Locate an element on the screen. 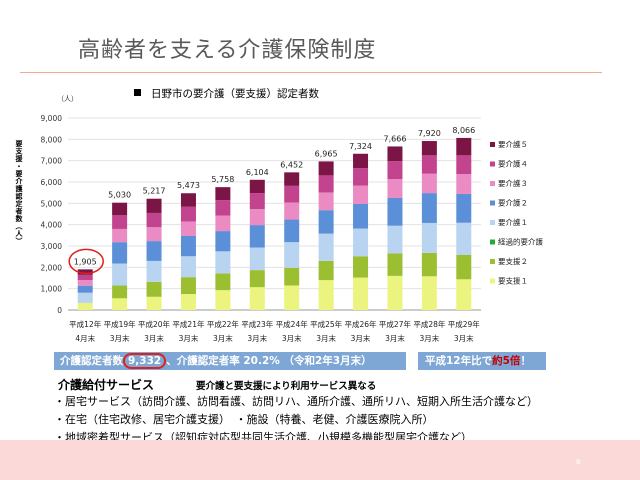 The height and width of the screenshot is (480, 640). bar-total-label: 6,104 is located at coordinates (257, 172).